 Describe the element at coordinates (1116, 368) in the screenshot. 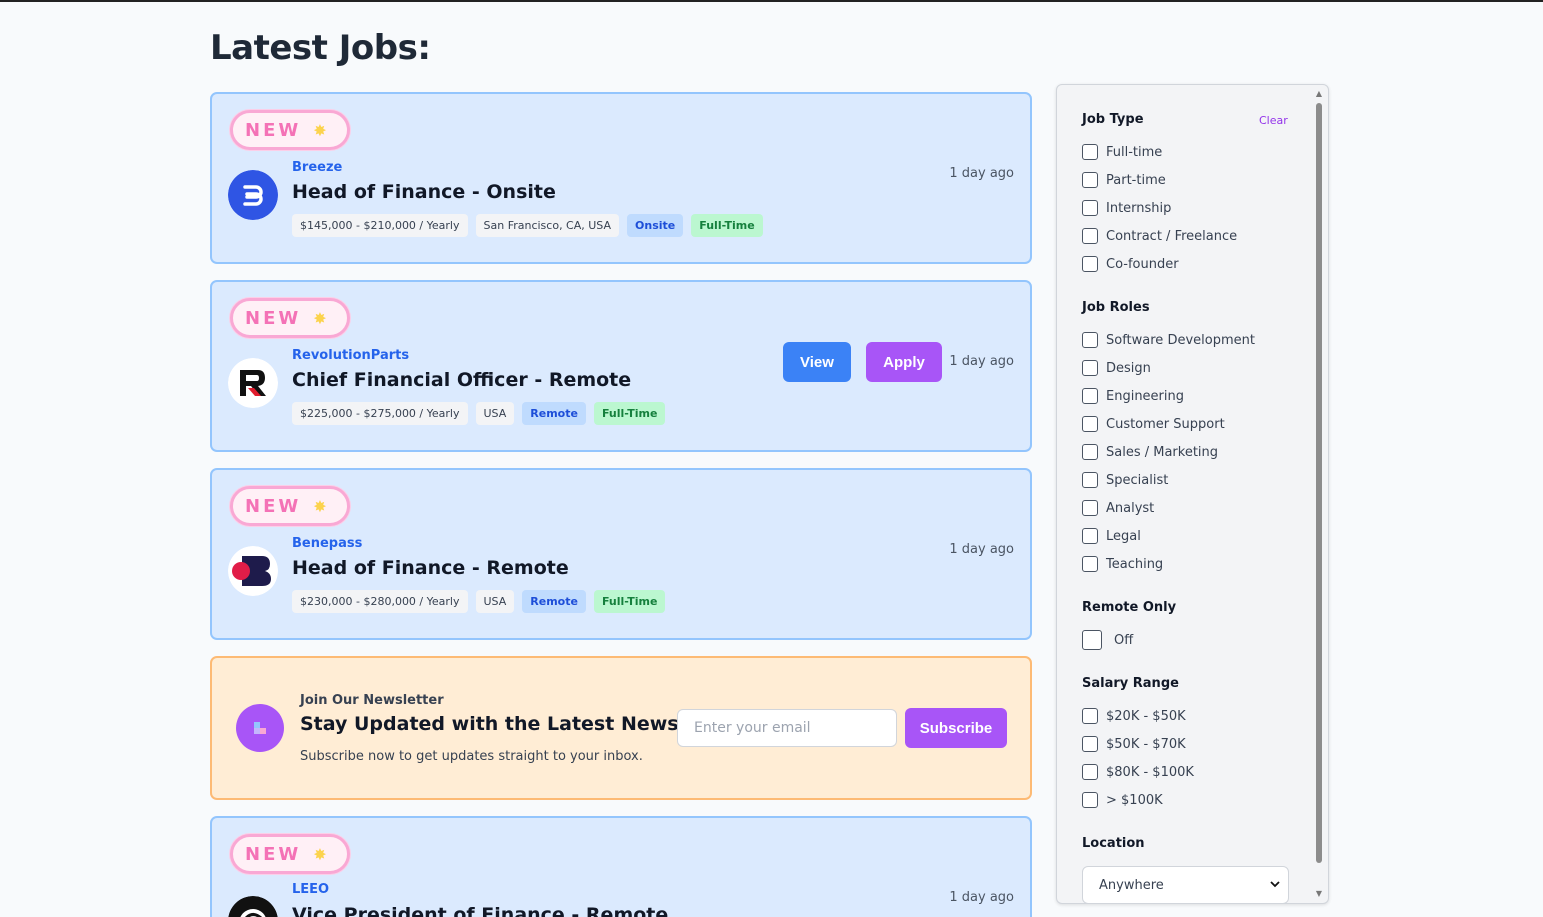

I see `filter-option: Design` at that location.